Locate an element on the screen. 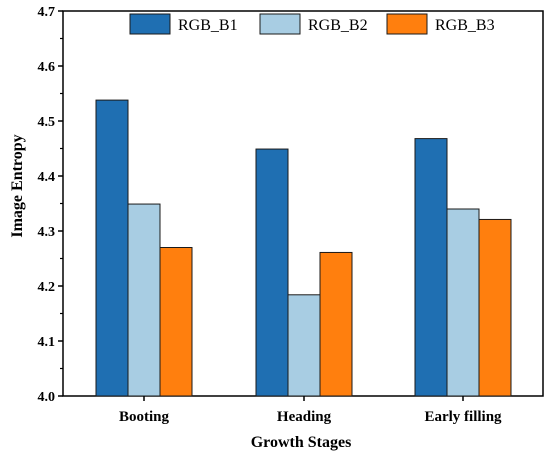 This screenshot has width=550, height=456. bar-rgb-b2-booting is located at coordinates (144, 300).